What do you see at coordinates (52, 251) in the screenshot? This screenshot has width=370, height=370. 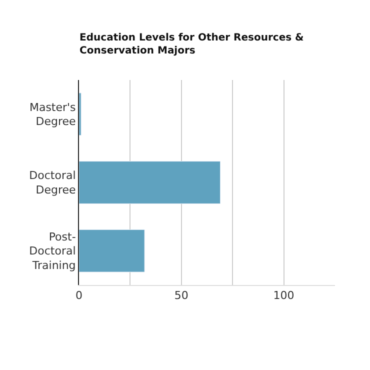 I see `y-tick-label: Post- Doctoral Training` at bounding box center [52, 251].